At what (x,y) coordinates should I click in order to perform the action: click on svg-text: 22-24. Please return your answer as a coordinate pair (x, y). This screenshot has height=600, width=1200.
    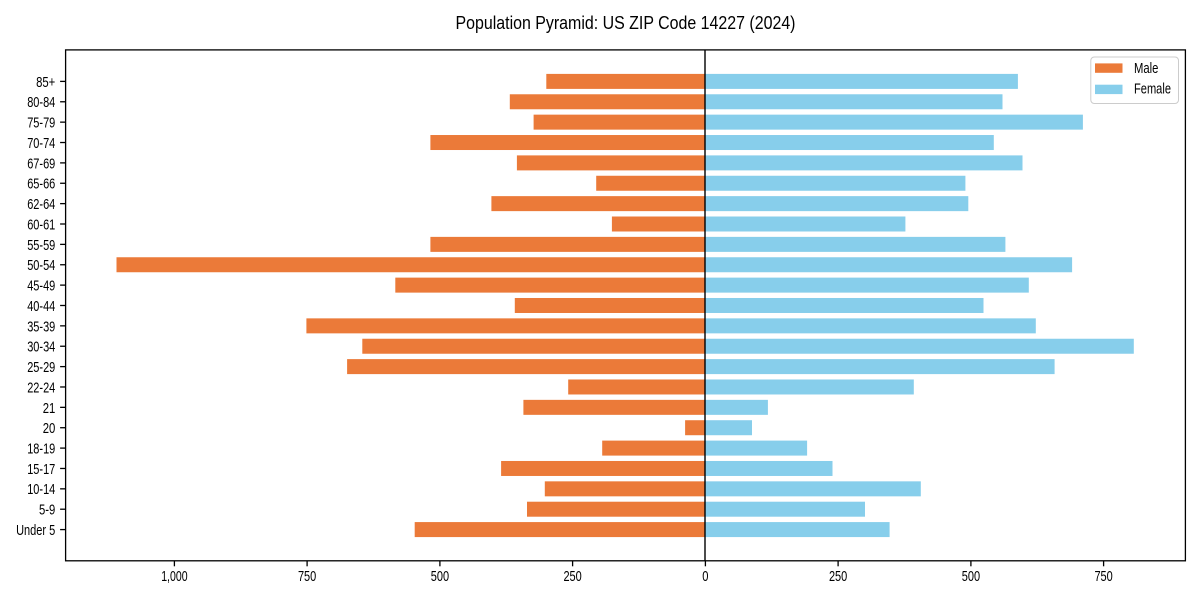
    Looking at the image, I should click on (41, 387).